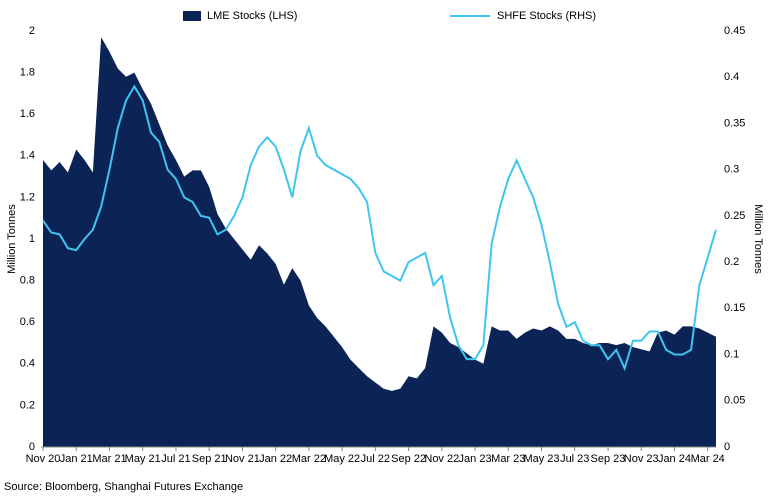 The width and height of the screenshot is (770, 498). Describe the element at coordinates (109, 459) in the screenshot. I see `x-tick-label: Mar 21` at that location.